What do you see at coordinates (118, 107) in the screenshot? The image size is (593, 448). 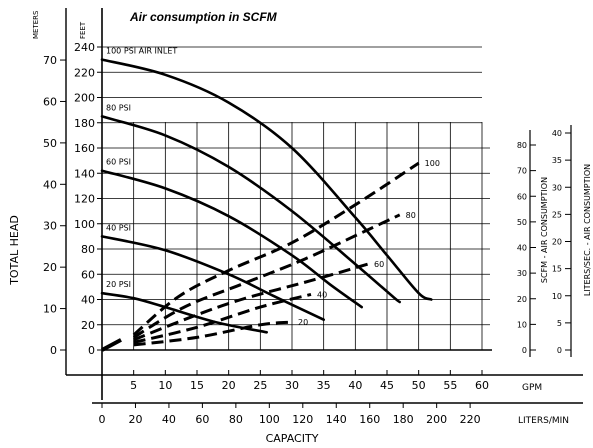 I see `inlet-curve-label: 80 PSI` at bounding box center [118, 107].